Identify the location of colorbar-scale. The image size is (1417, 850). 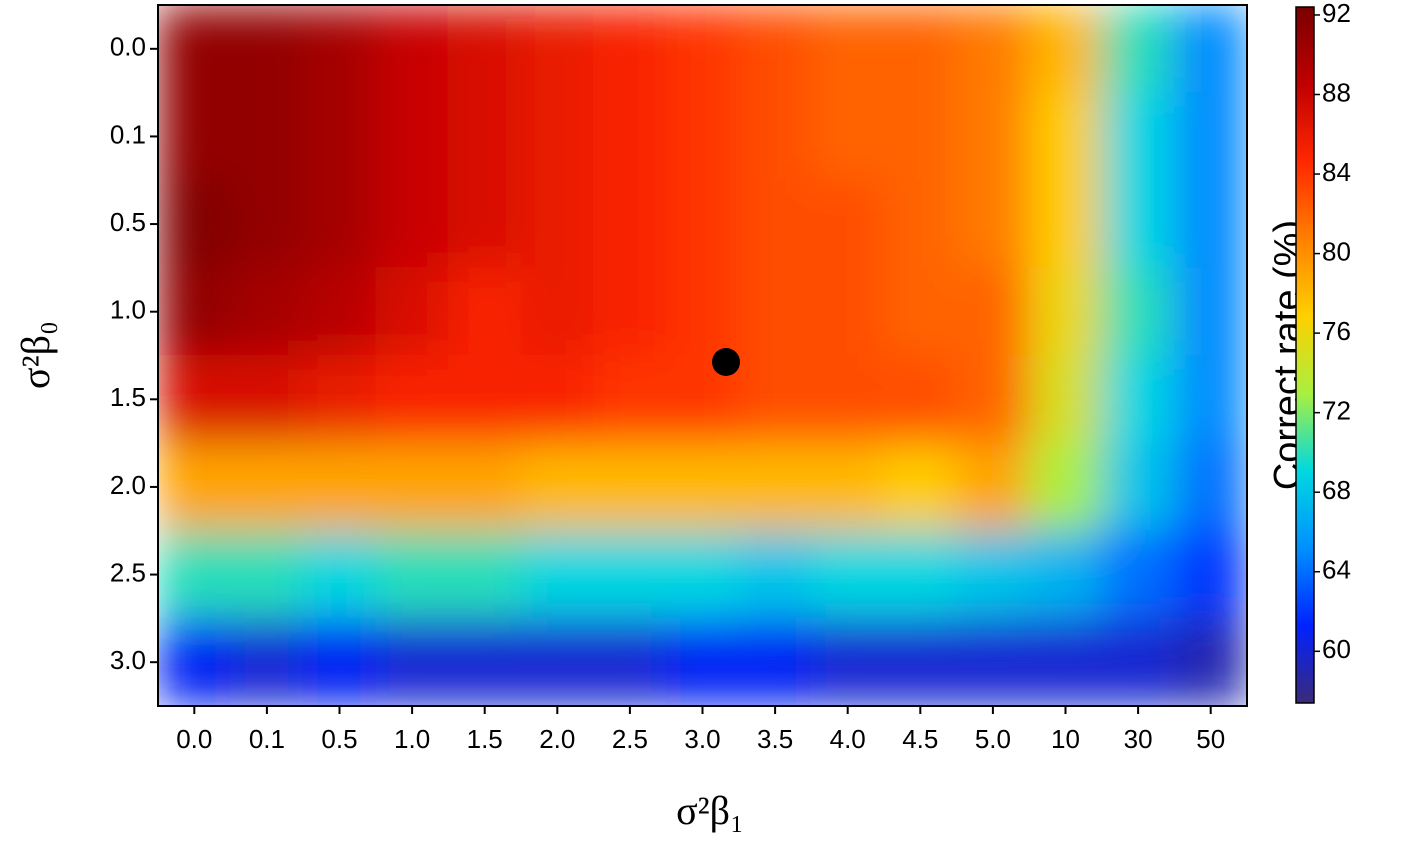
(1305, 355).